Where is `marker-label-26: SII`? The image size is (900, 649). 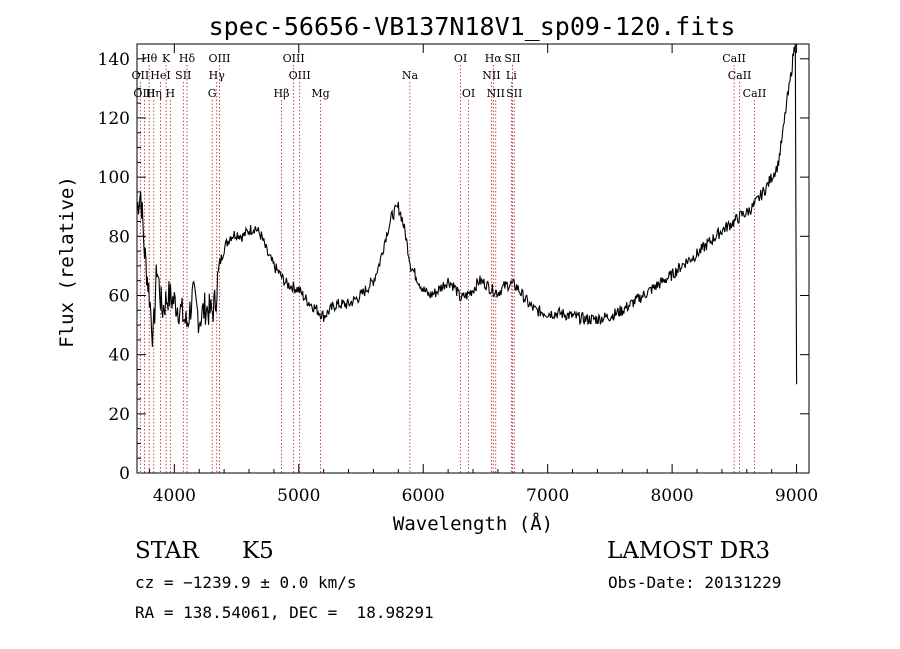
marker-label-26: SII is located at coordinates (514, 93).